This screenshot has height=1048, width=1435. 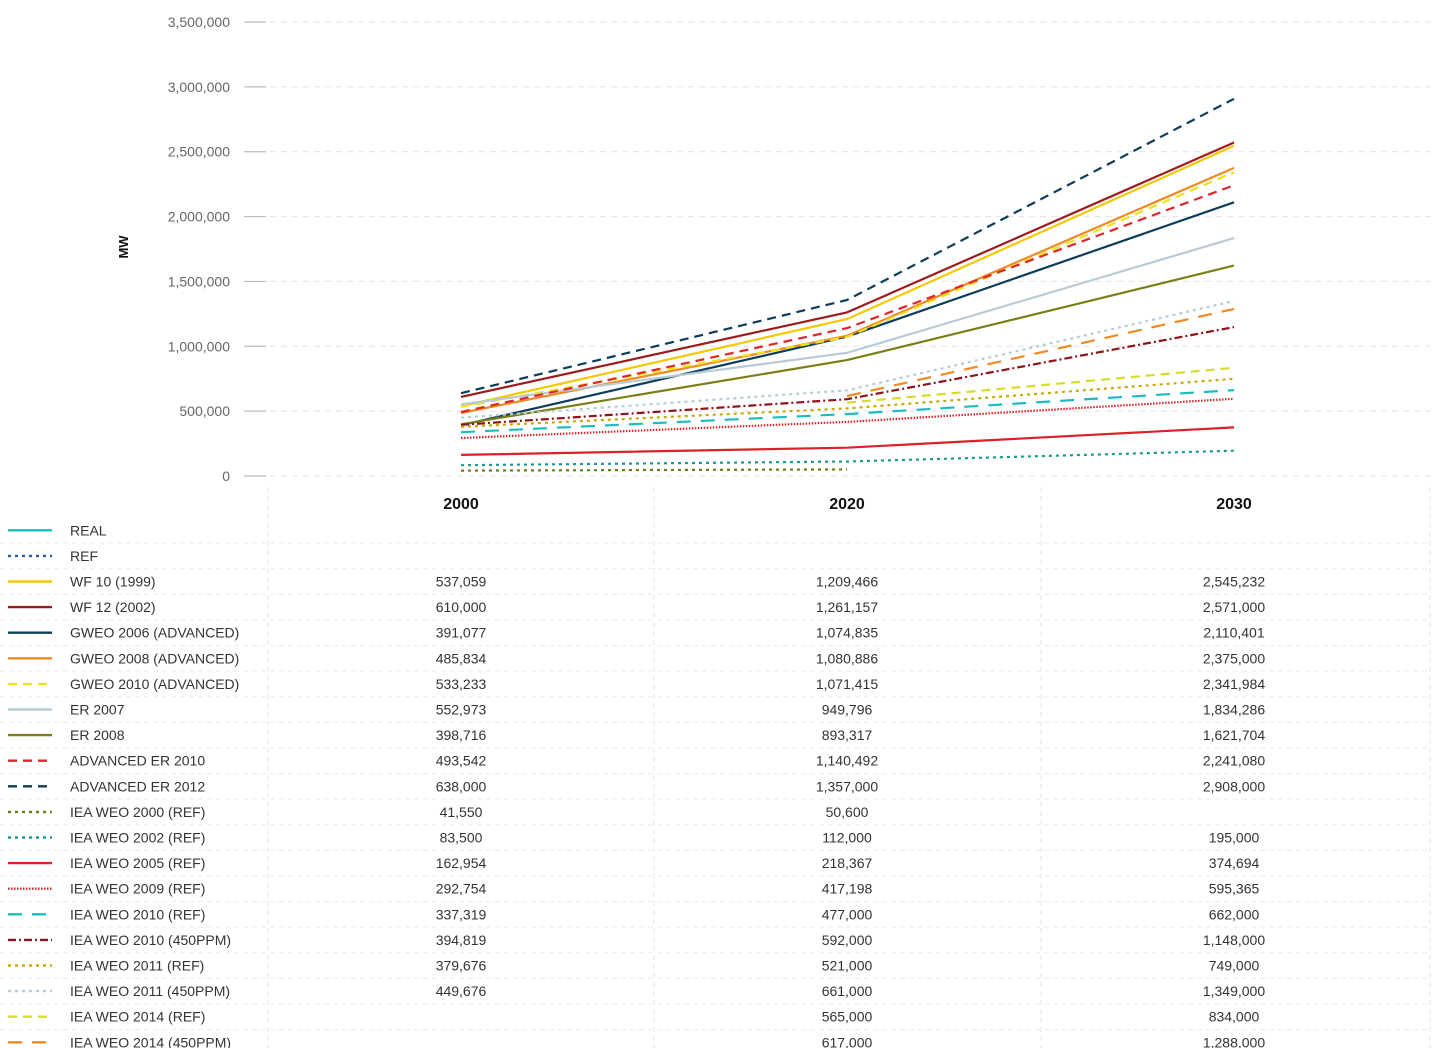 What do you see at coordinates (461, 633) in the screenshot?
I see `data-label: 391,077` at bounding box center [461, 633].